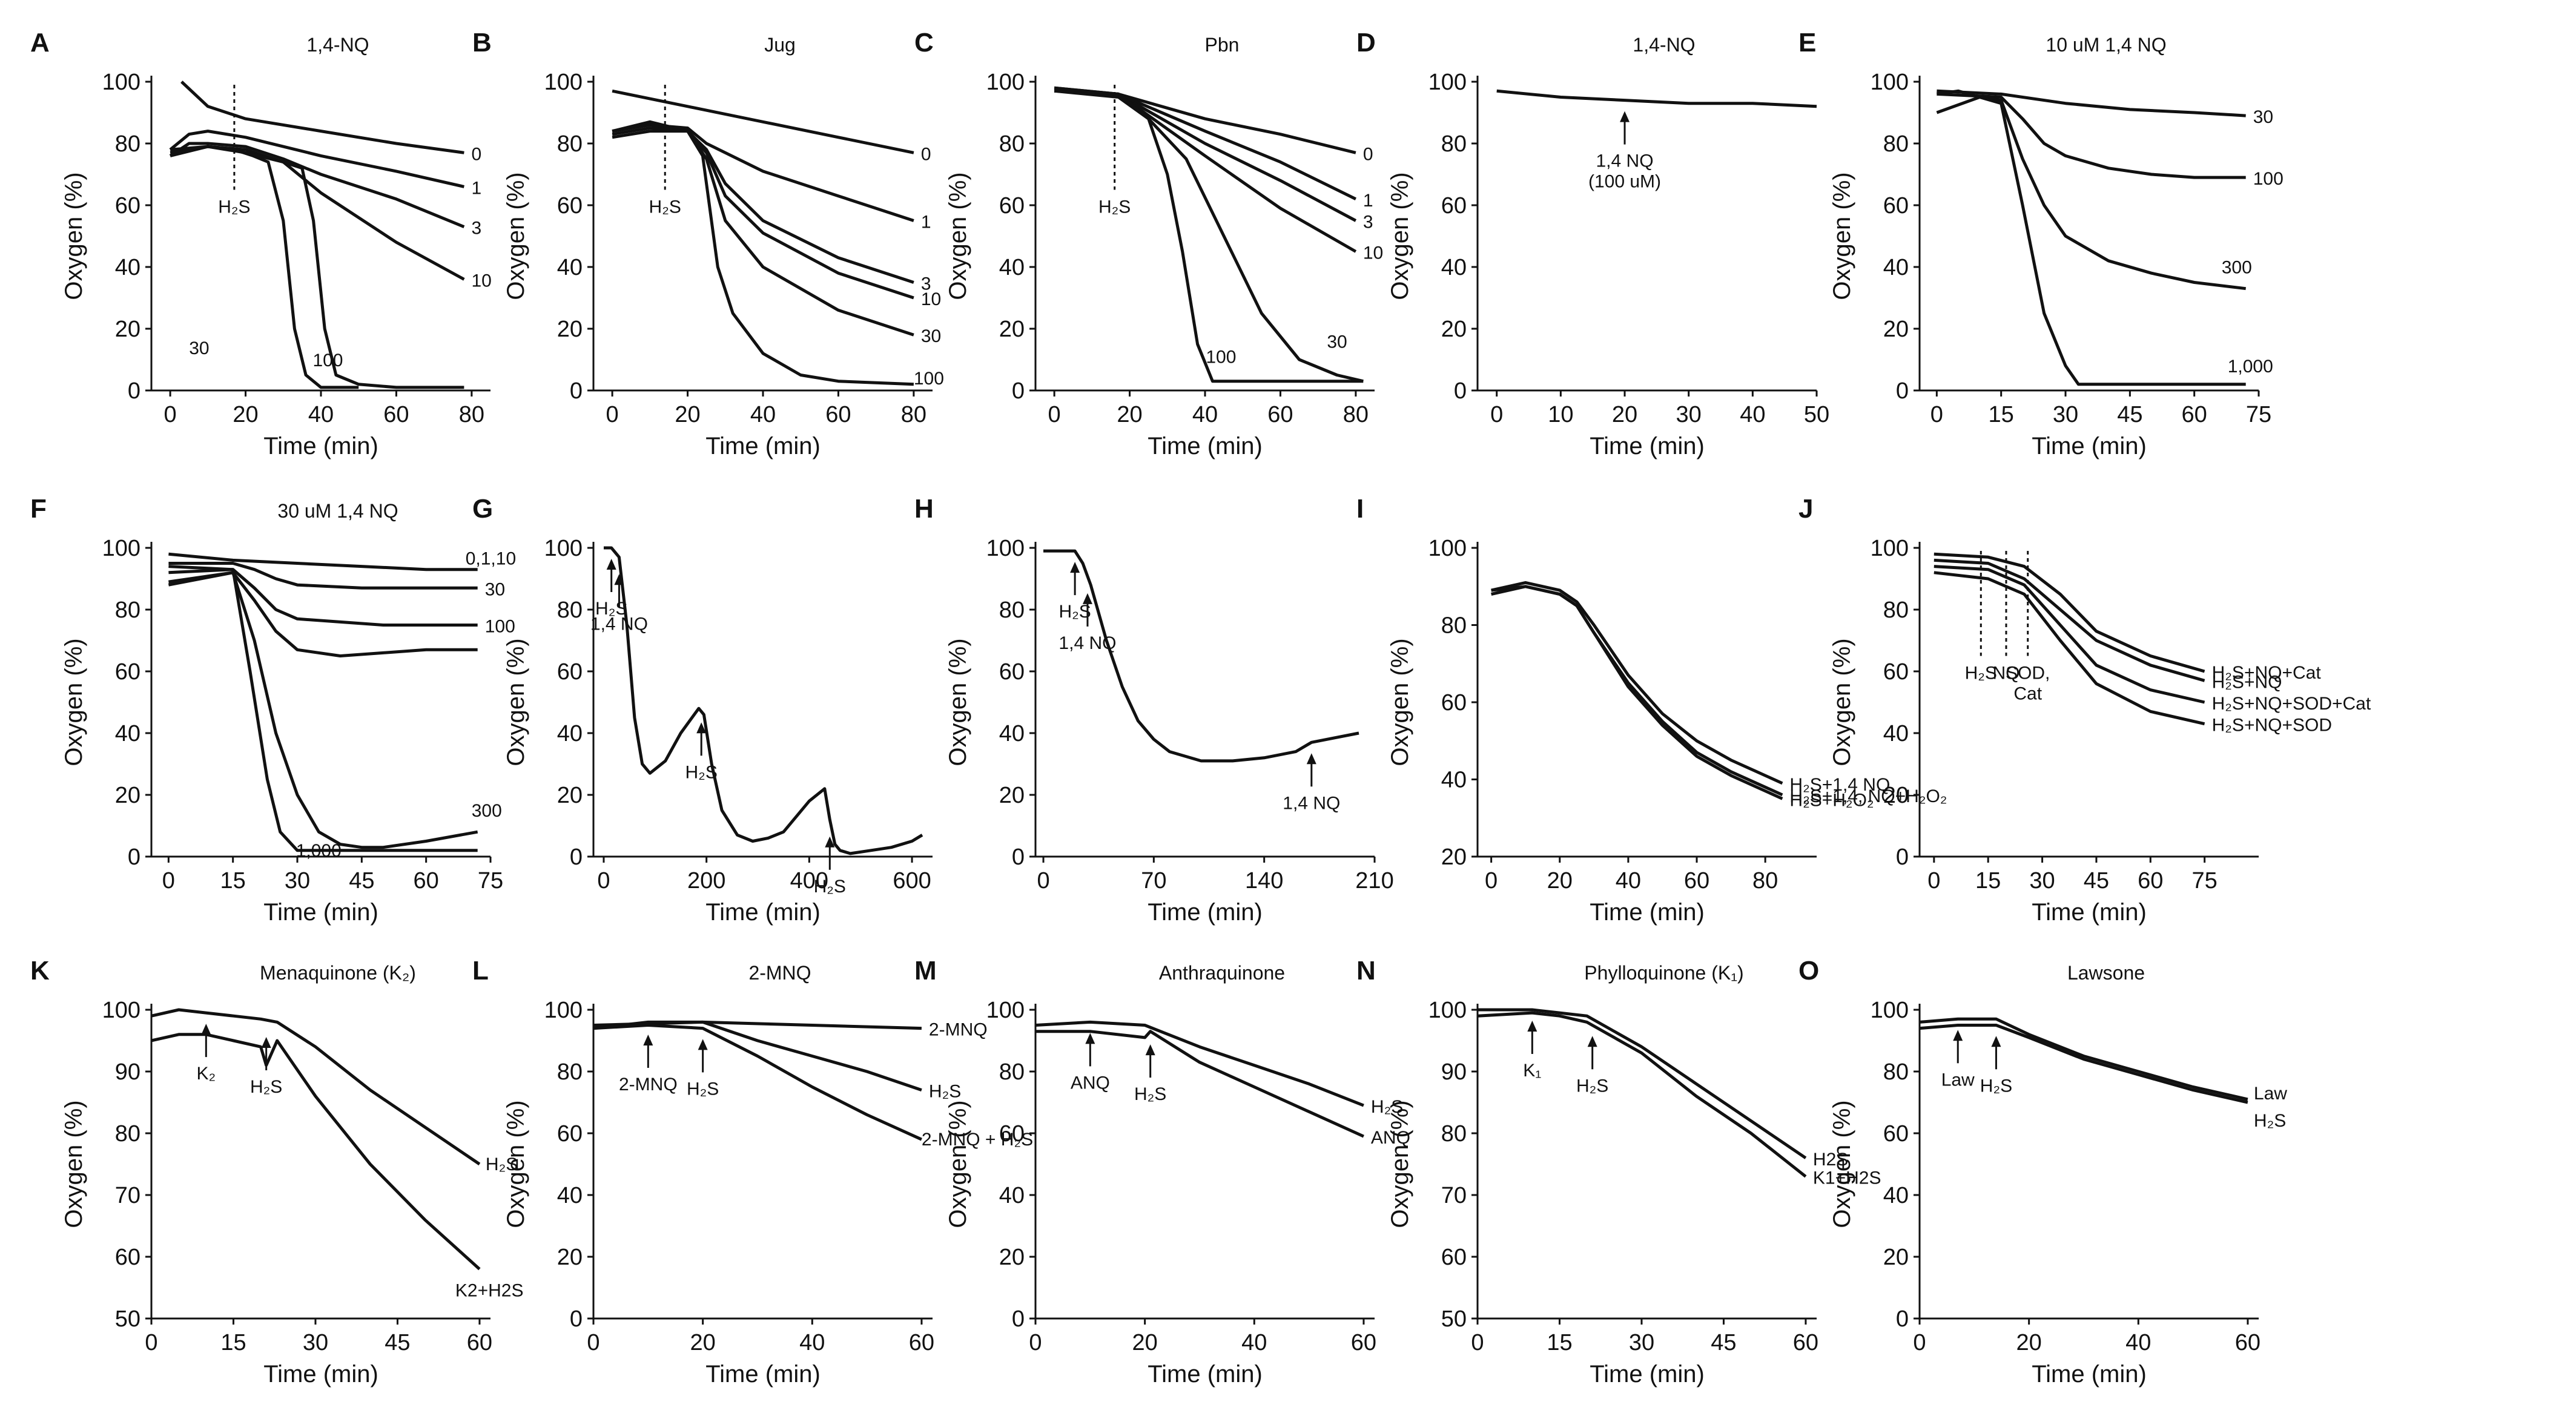 Image resolution: width=2576 pixels, height=1419 pixels. I want to click on series-label: 10, so click(1373, 253).